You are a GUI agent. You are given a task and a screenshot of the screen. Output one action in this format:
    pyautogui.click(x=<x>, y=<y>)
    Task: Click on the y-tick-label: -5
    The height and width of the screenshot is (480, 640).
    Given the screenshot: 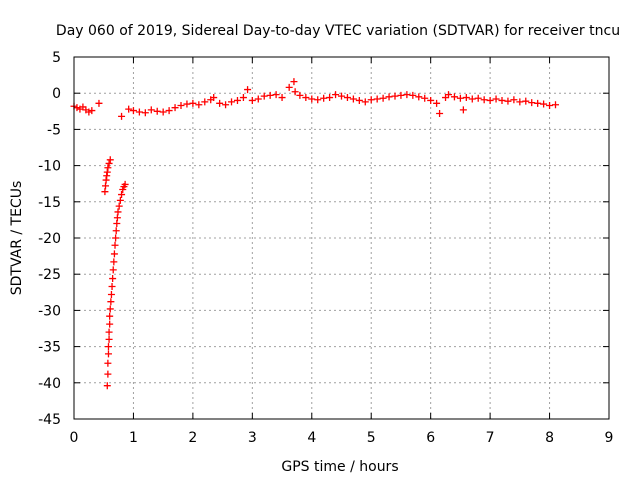 What is the action you would take?
    pyautogui.click(x=54, y=130)
    